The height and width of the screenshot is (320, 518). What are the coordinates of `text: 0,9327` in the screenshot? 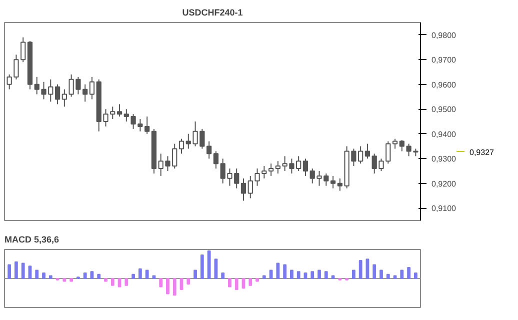 It's located at (482, 152).